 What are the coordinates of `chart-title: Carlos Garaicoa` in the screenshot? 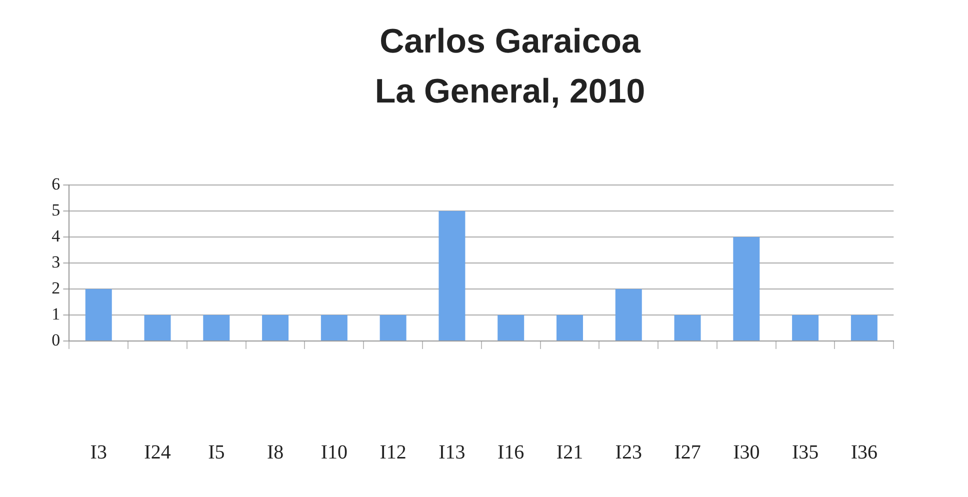 It's located at (511, 41).